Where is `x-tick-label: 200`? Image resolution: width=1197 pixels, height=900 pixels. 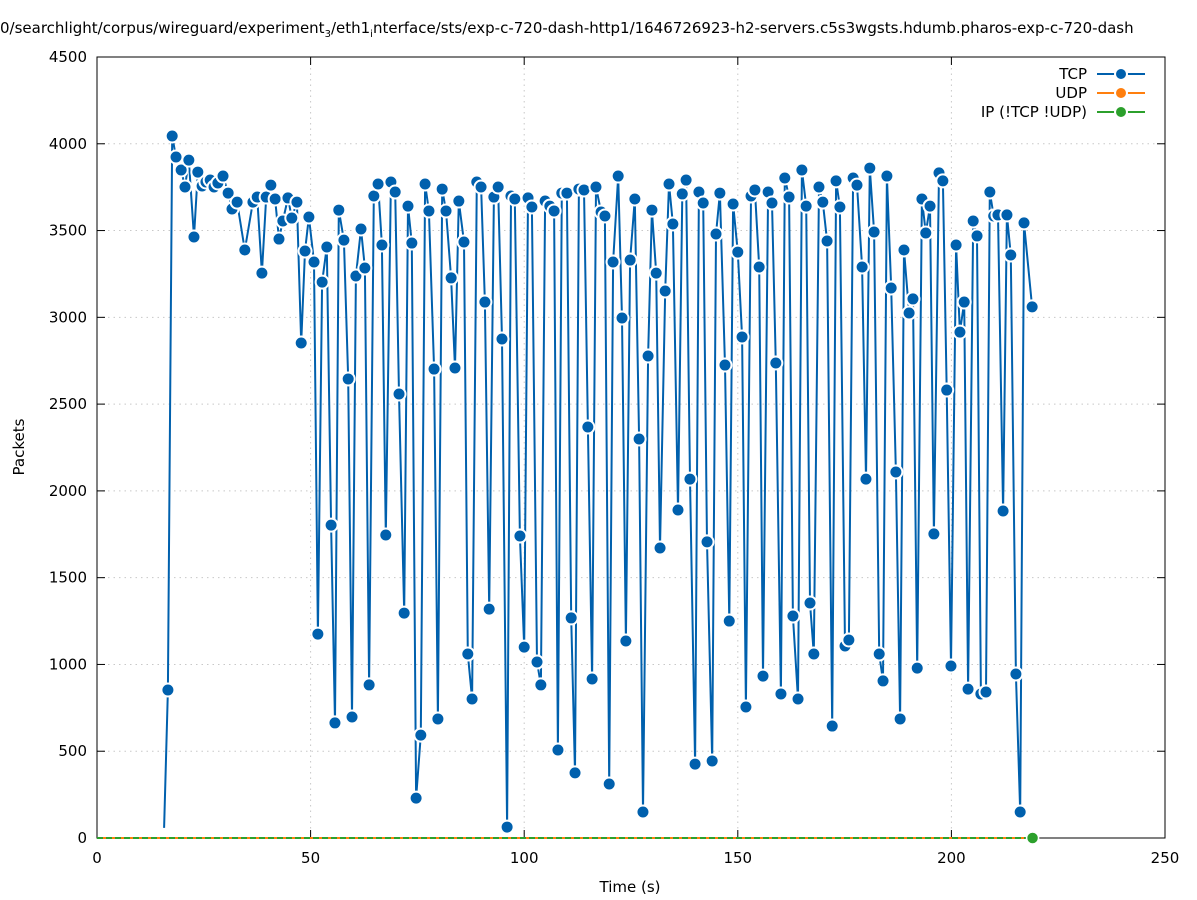 x-tick-label: 200 is located at coordinates (951, 858).